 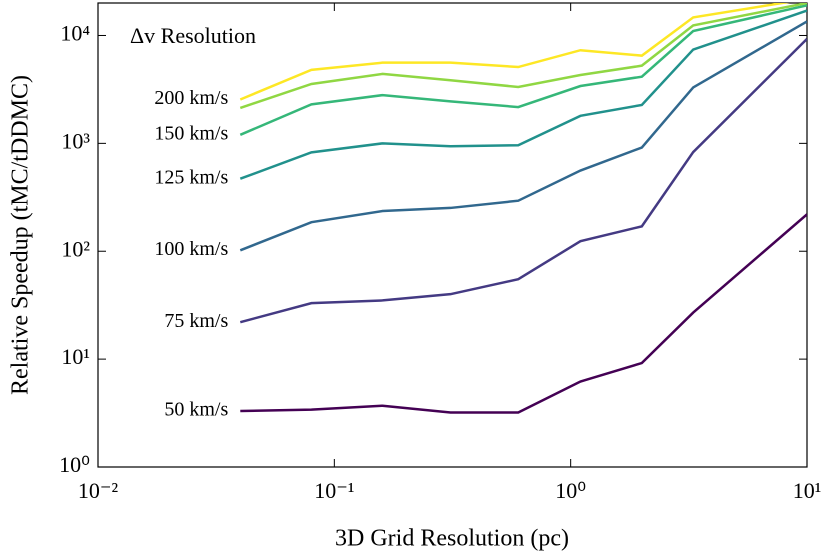 What do you see at coordinates (191, 249) in the screenshot?
I see `series-label: 100 km/s` at bounding box center [191, 249].